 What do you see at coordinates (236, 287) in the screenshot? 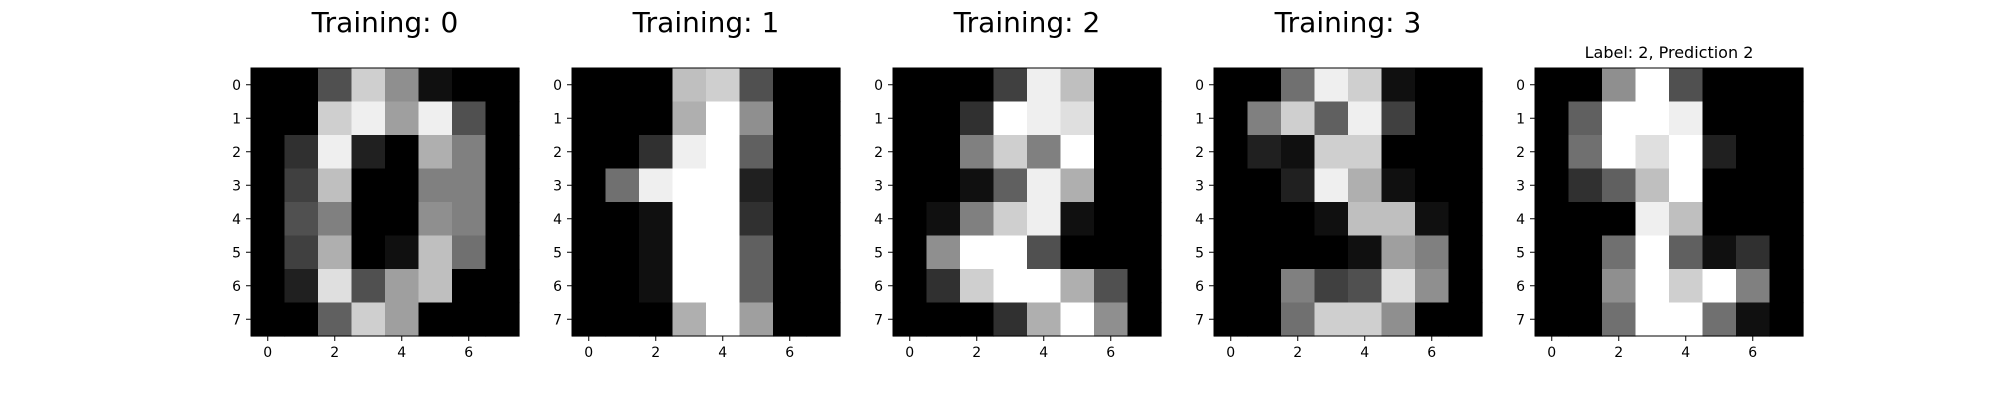
I see `y-tick-label: 6` at bounding box center [236, 287].